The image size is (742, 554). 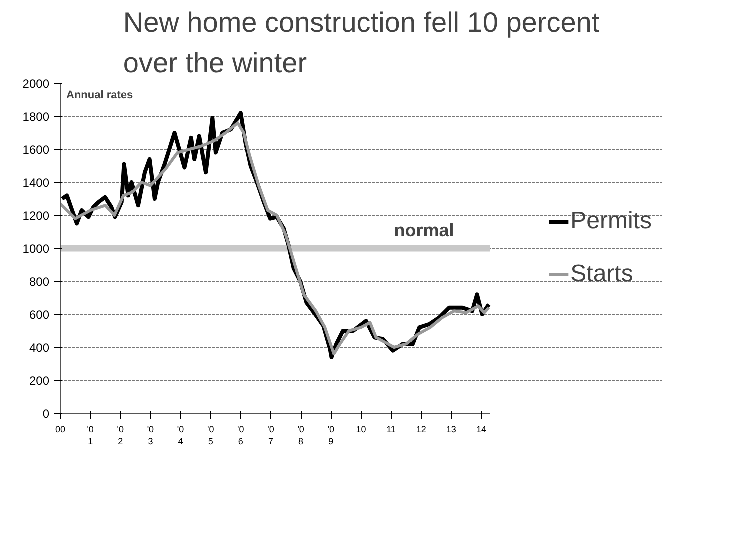 I want to click on x-tick-label: '0 7, so click(x=271, y=435).